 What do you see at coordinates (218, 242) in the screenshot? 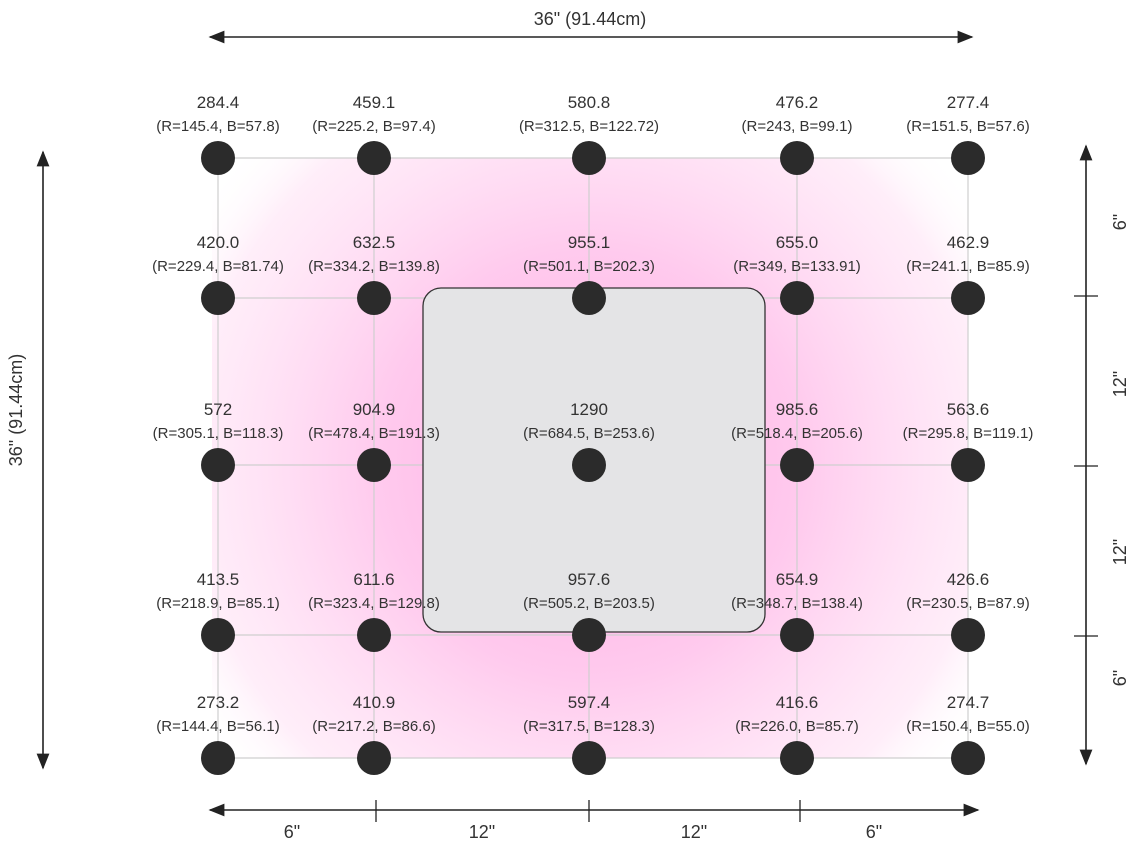
I see `ppfd-value: 420.0` at bounding box center [218, 242].